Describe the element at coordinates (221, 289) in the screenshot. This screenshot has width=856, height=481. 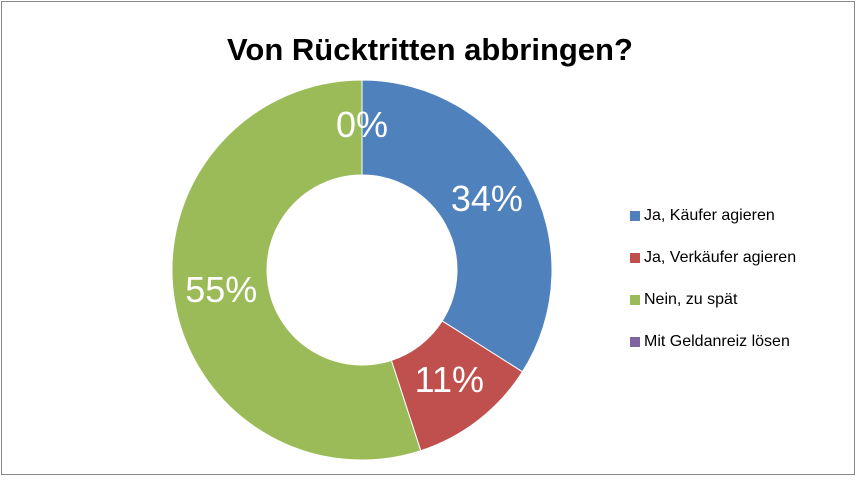
I see `data-label: 55%` at that location.